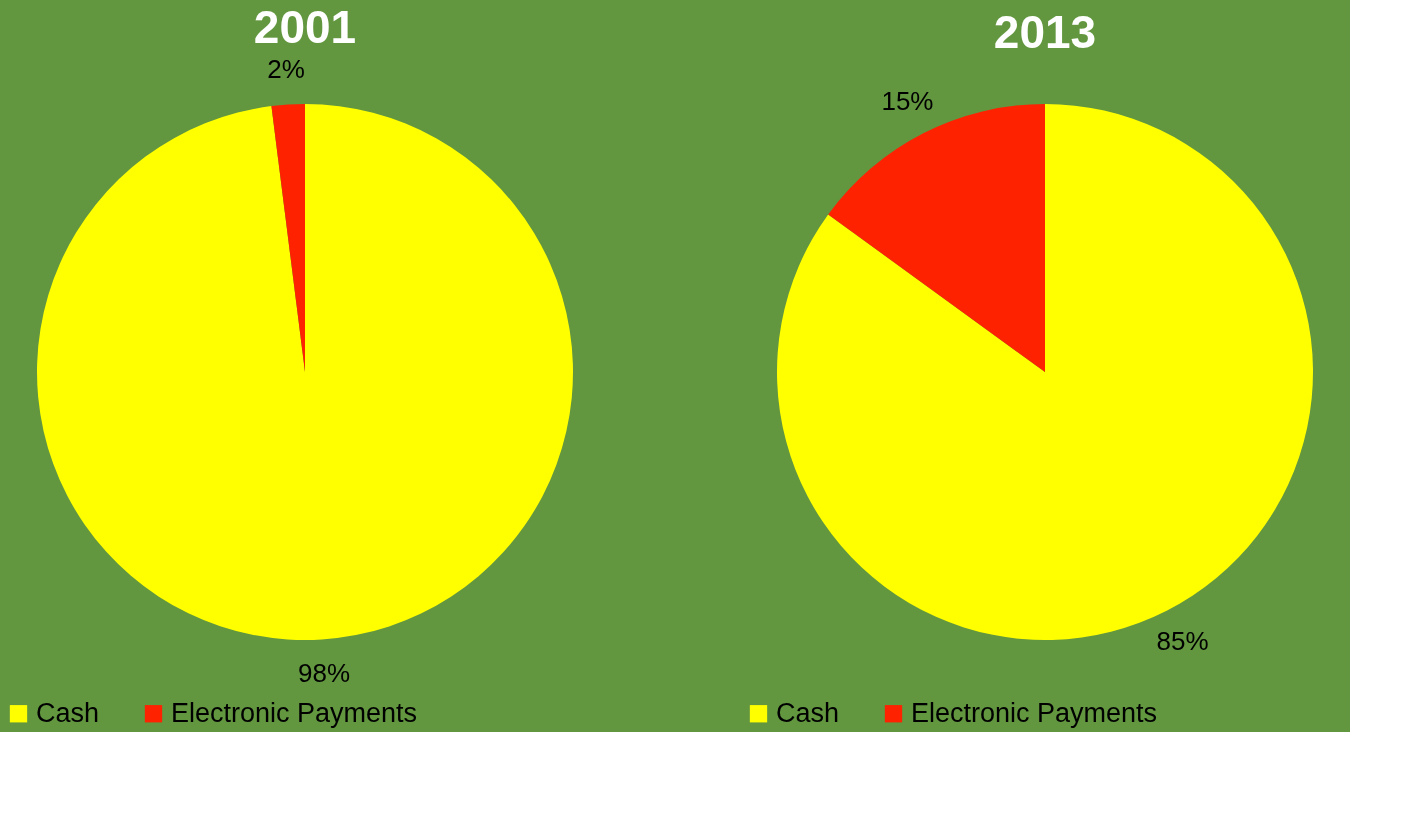  I want to click on data-label: 2%, so click(286, 68).